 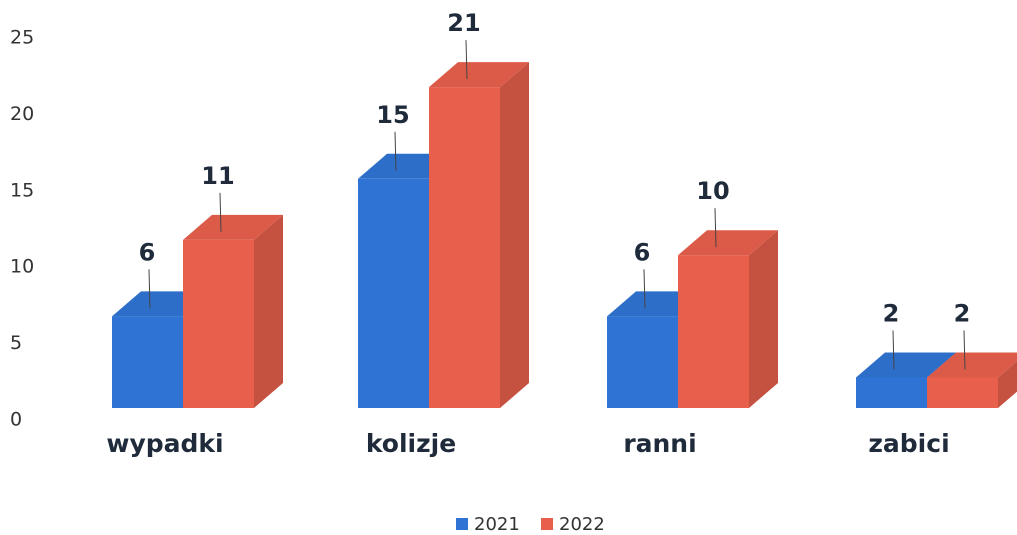 I want to click on y-tick-label: 0, so click(x=16, y=420).